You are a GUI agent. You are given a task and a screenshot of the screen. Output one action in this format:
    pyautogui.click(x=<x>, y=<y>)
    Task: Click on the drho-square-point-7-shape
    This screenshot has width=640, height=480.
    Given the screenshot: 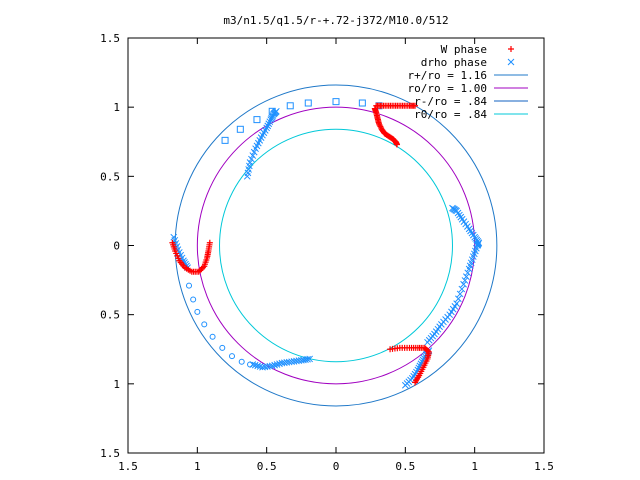 What is the action you would take?
    pyautogui.click(x=362, y=103)
    